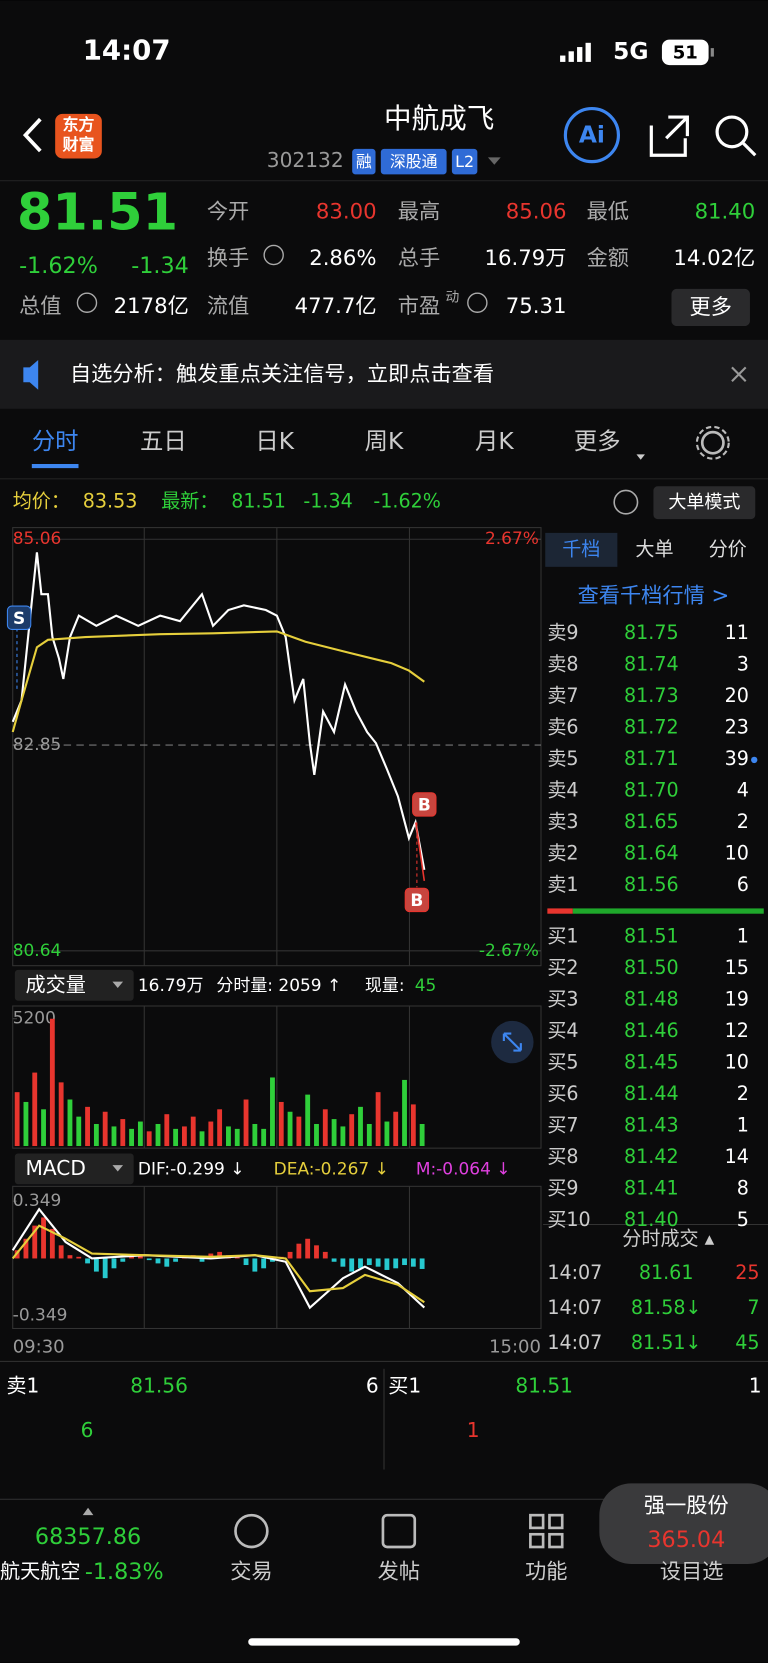 This screenshot has height=1663, width=768. Describe the element at coordinates (743, 1219) in the screenshot. I see `book-qty: 5` at that location.